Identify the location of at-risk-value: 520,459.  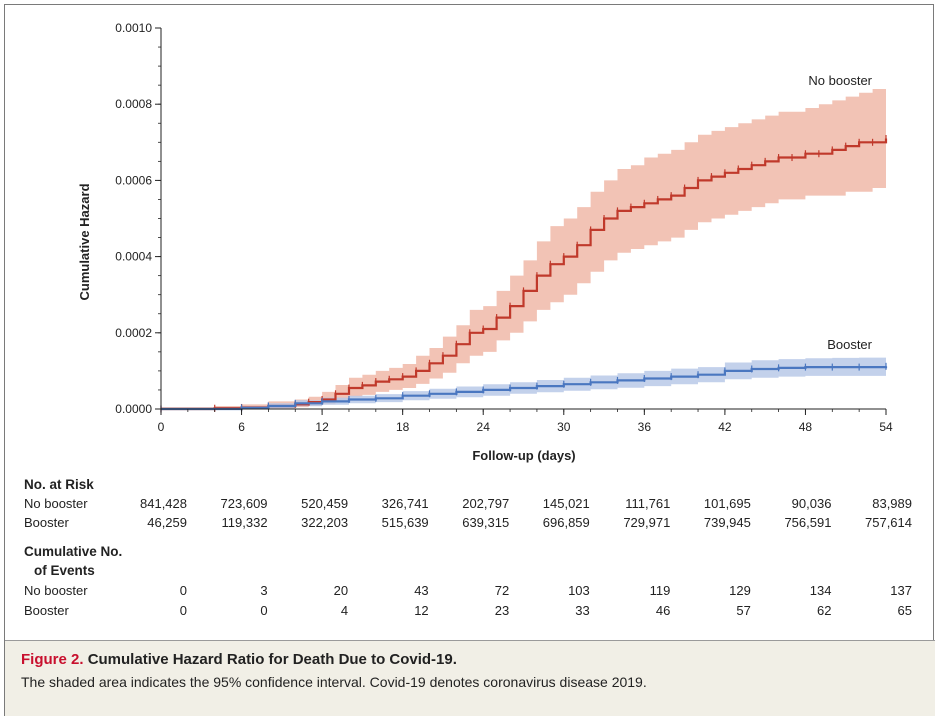
(324, 503).